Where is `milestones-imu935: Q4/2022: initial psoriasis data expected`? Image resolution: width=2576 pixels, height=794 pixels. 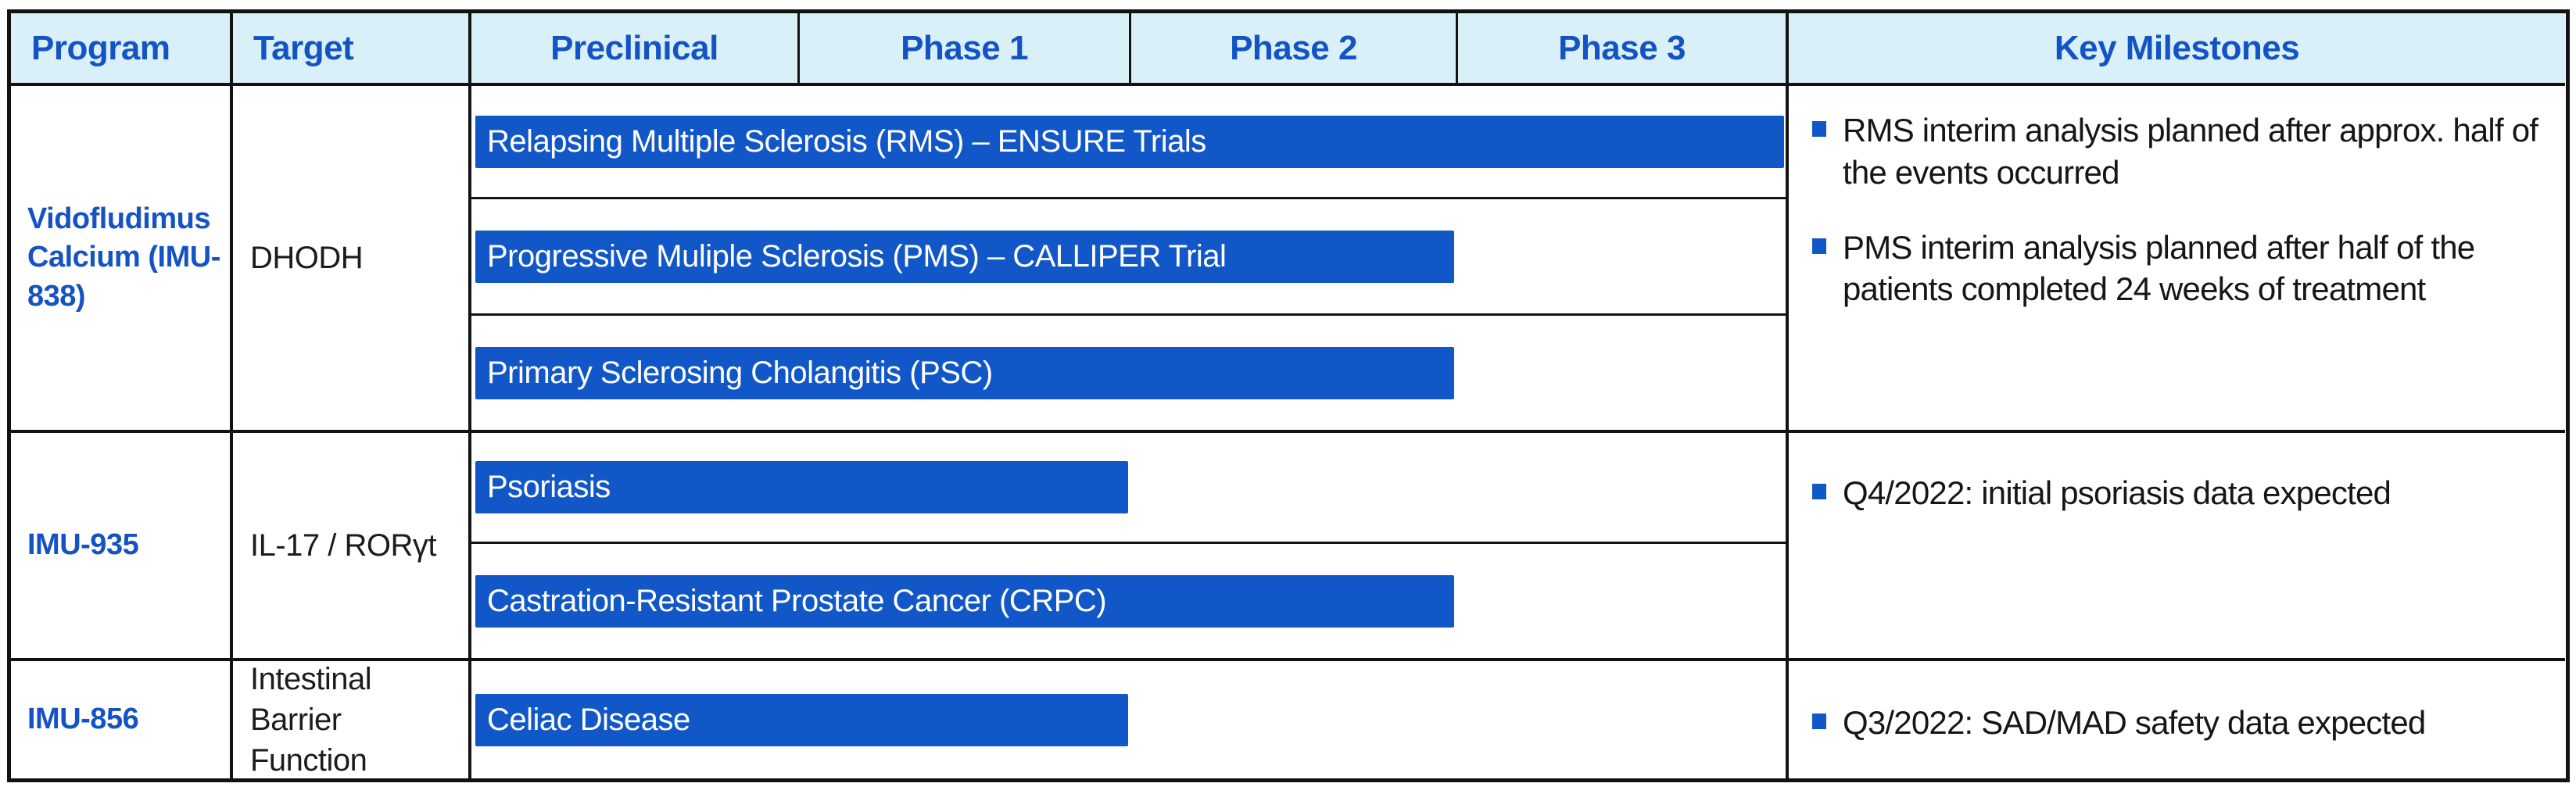 milestones-imu935: Q4/2022: initial psoriasis data expected is located at coordinates (2175, 547).